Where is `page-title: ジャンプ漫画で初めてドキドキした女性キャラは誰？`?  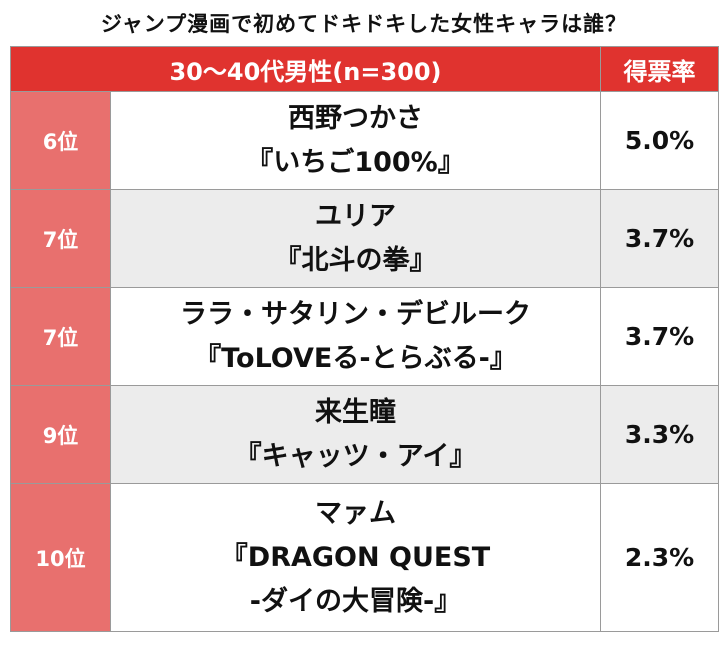 page-title: ジャンプ漫画で初めてドキドキした女性キャラは誰？ is located at coordinates (364, 24).